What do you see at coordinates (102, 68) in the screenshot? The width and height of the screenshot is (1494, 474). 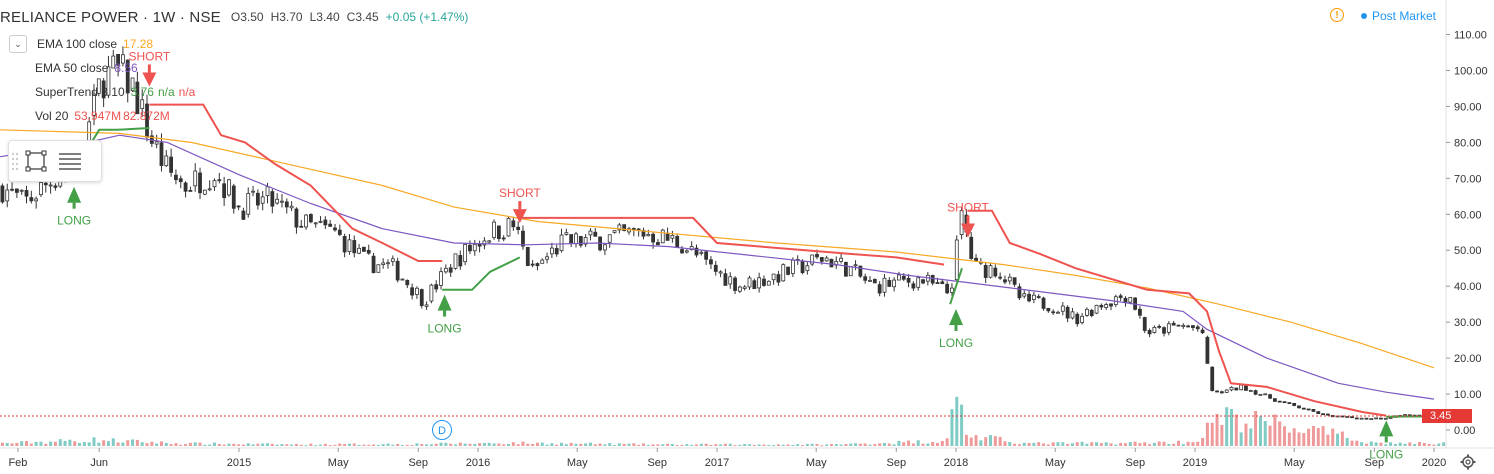 I see `legend-row-ema50: EMA 50 close 8.56` at bounding box center [102, 68].